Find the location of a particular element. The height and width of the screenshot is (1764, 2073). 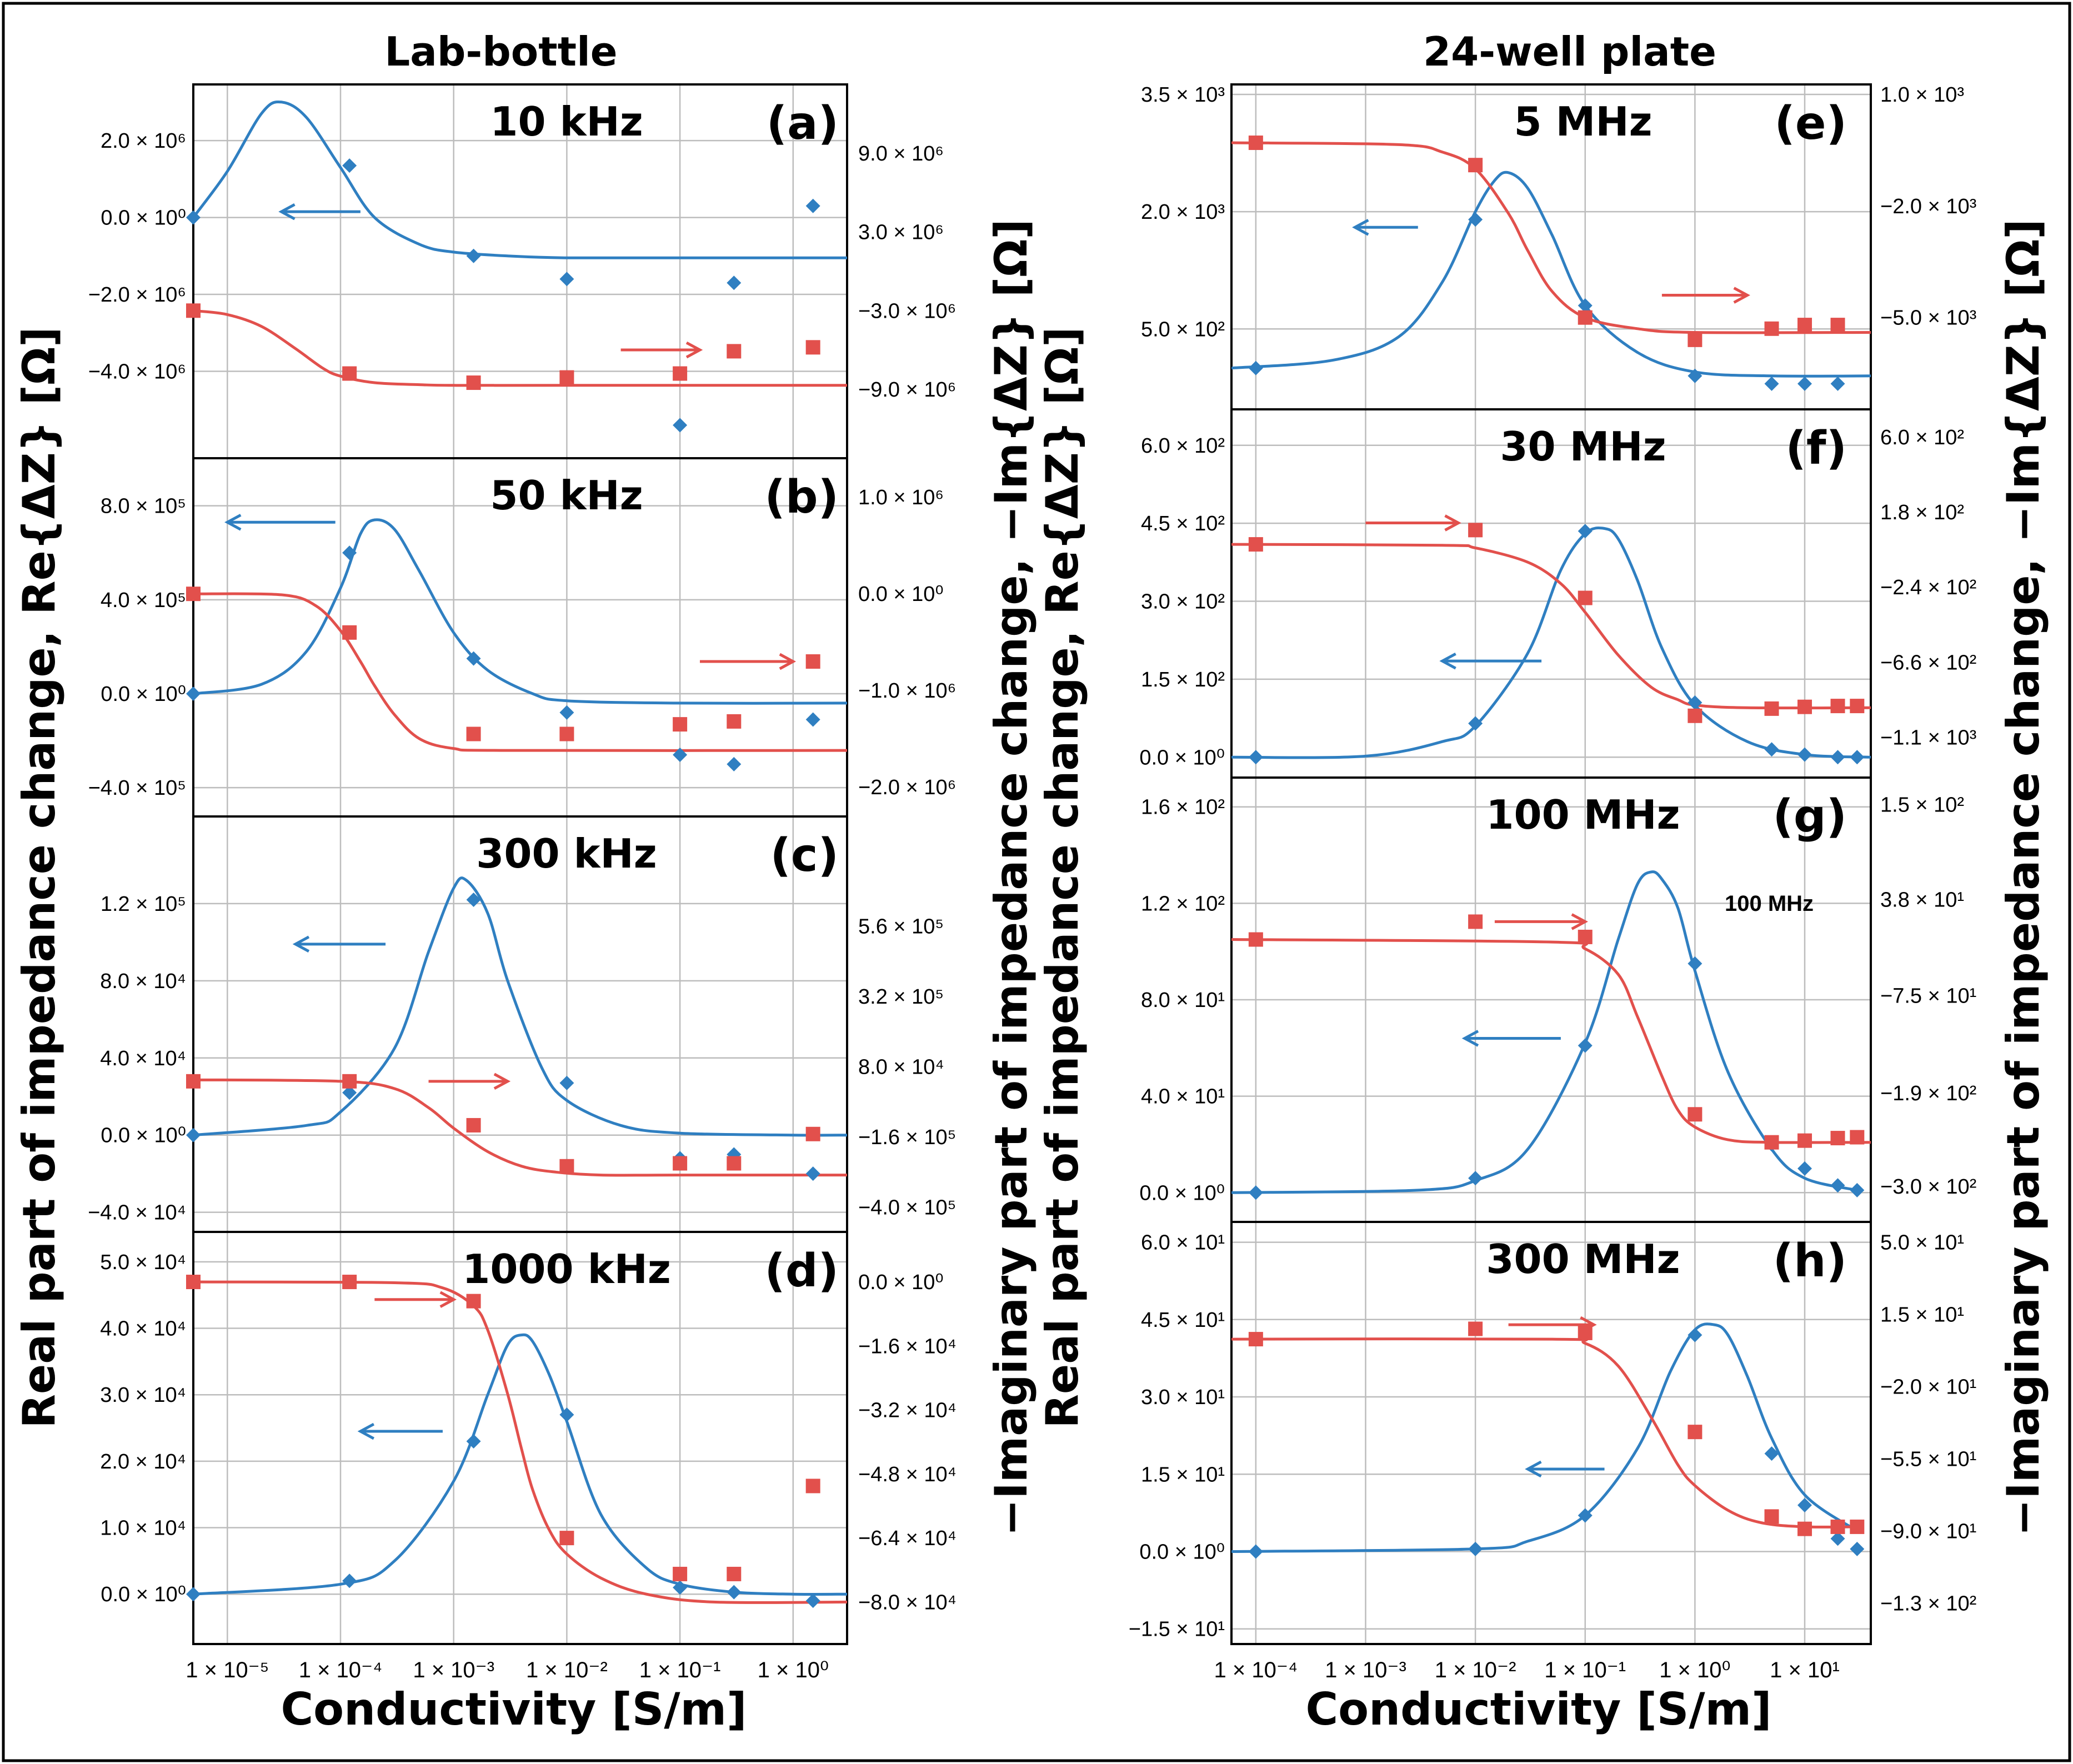

y2-tick-label: −3.0 × 10² is located at coordinates (1928, 1187).